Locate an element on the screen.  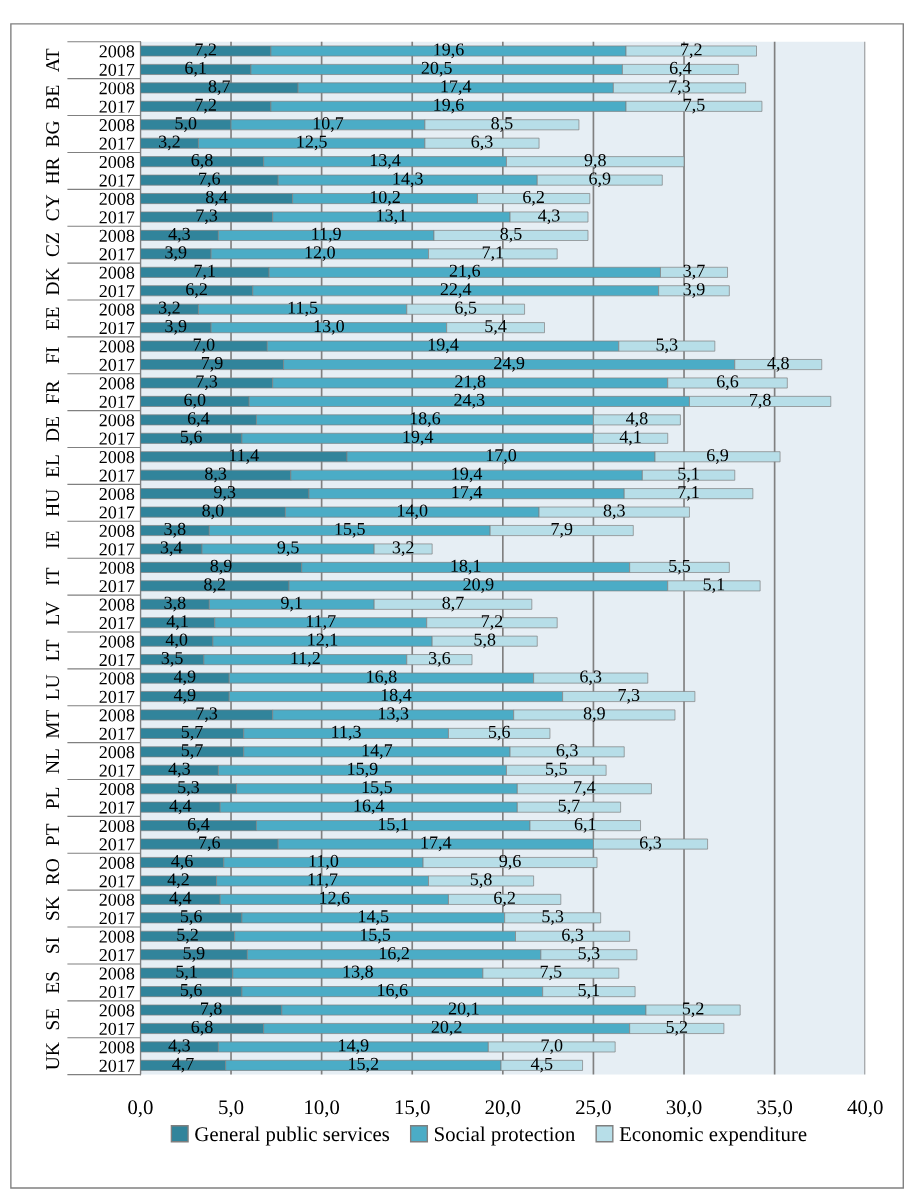
data-label: 14,9 is located at coordinates (354, 1047).